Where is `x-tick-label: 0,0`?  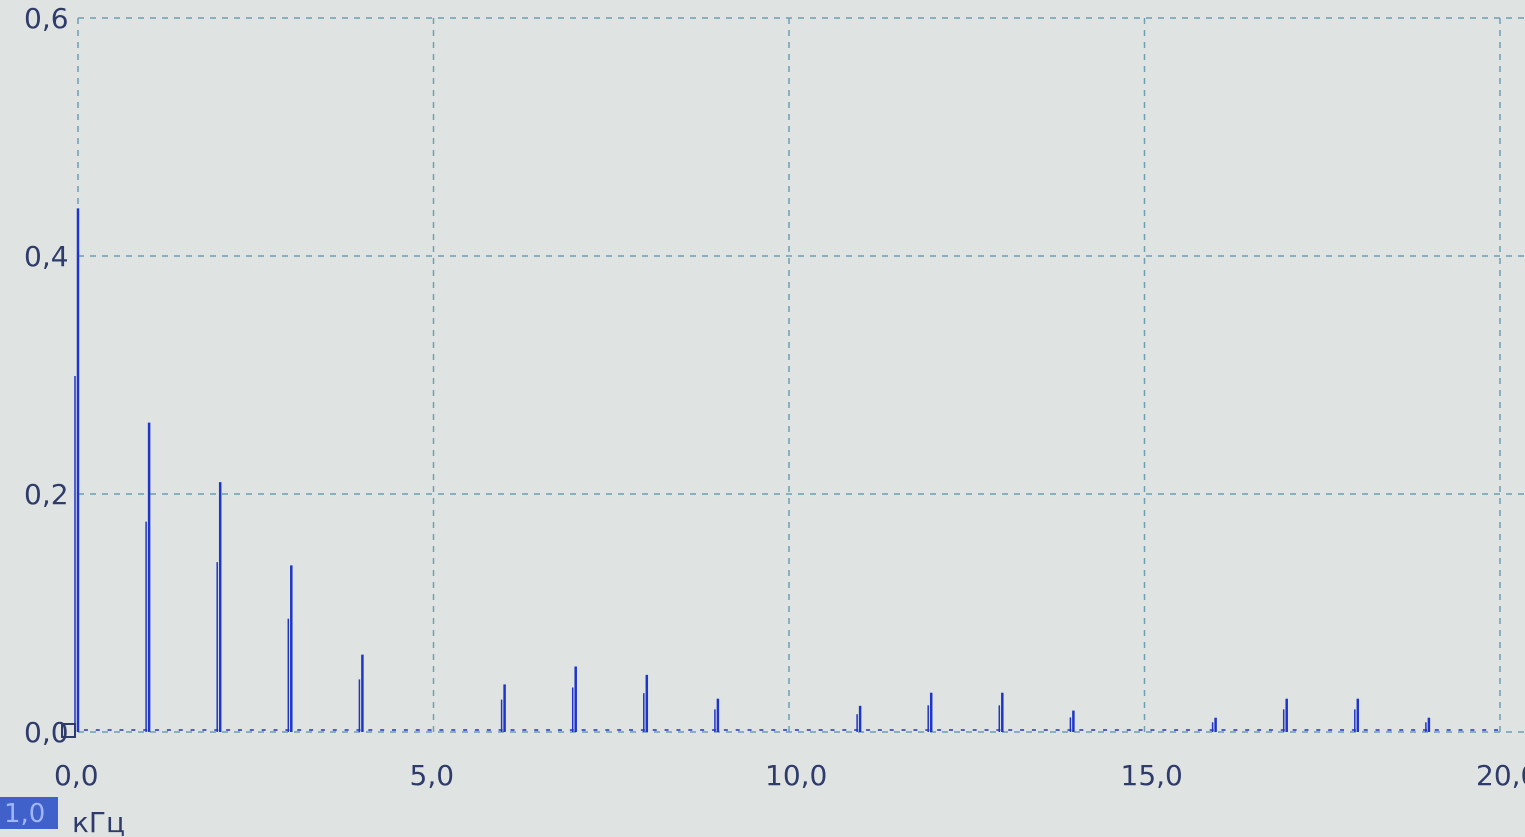
x-tick-label: 0,0 is located at coordinates (76, 775).